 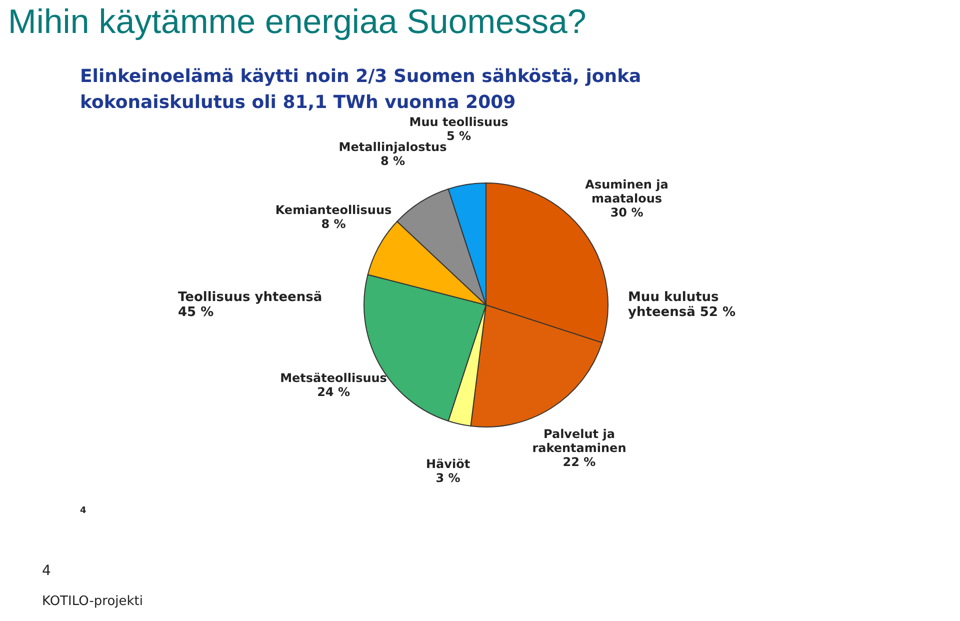 I want to click on data-label: 3 %, so click(x=448, y=477).